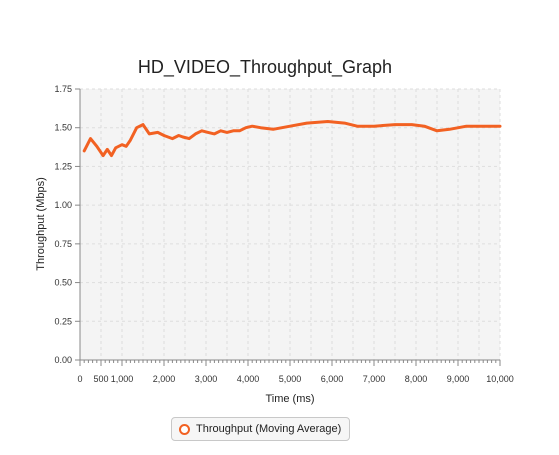 This screenshot has width=559, height=455. What do you see at coordinates (63, 360) in the screenshot?
I see `y-tick-label: 0.00` at bounding box center [63, 360].